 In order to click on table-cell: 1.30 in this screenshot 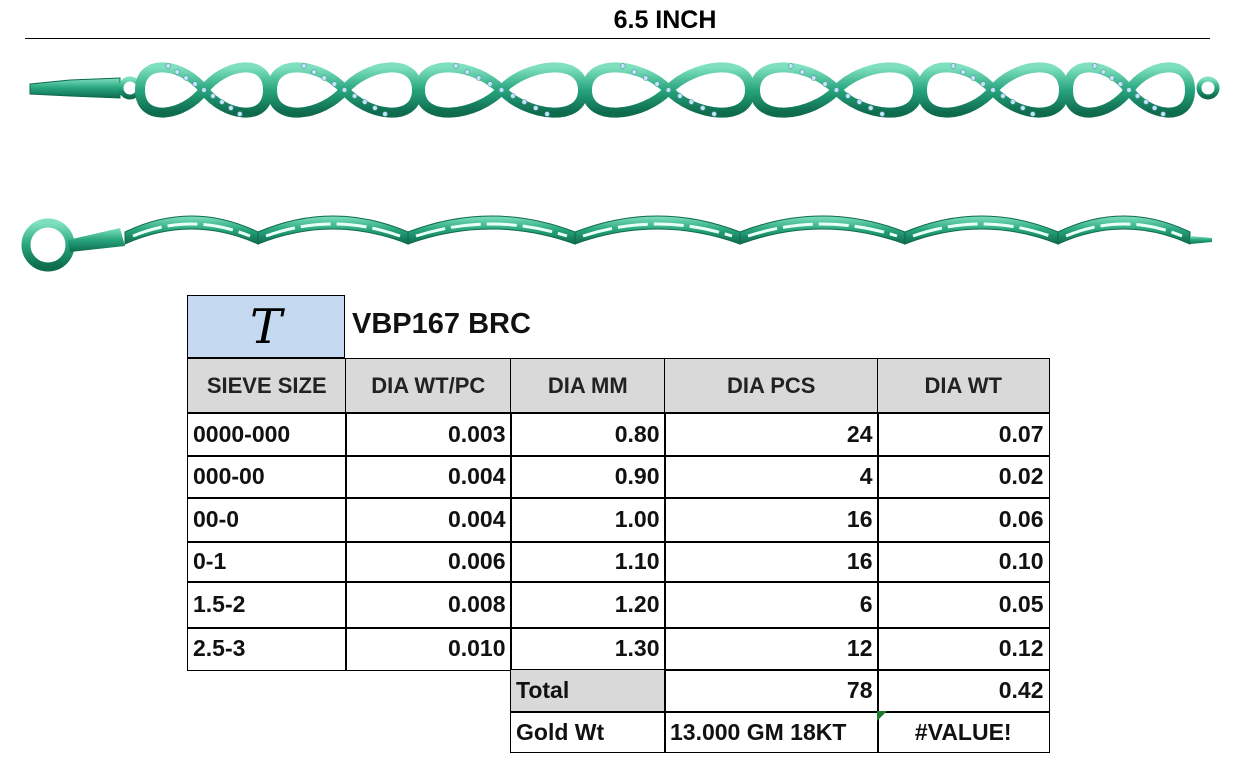, I will do `click(588, 649)`.